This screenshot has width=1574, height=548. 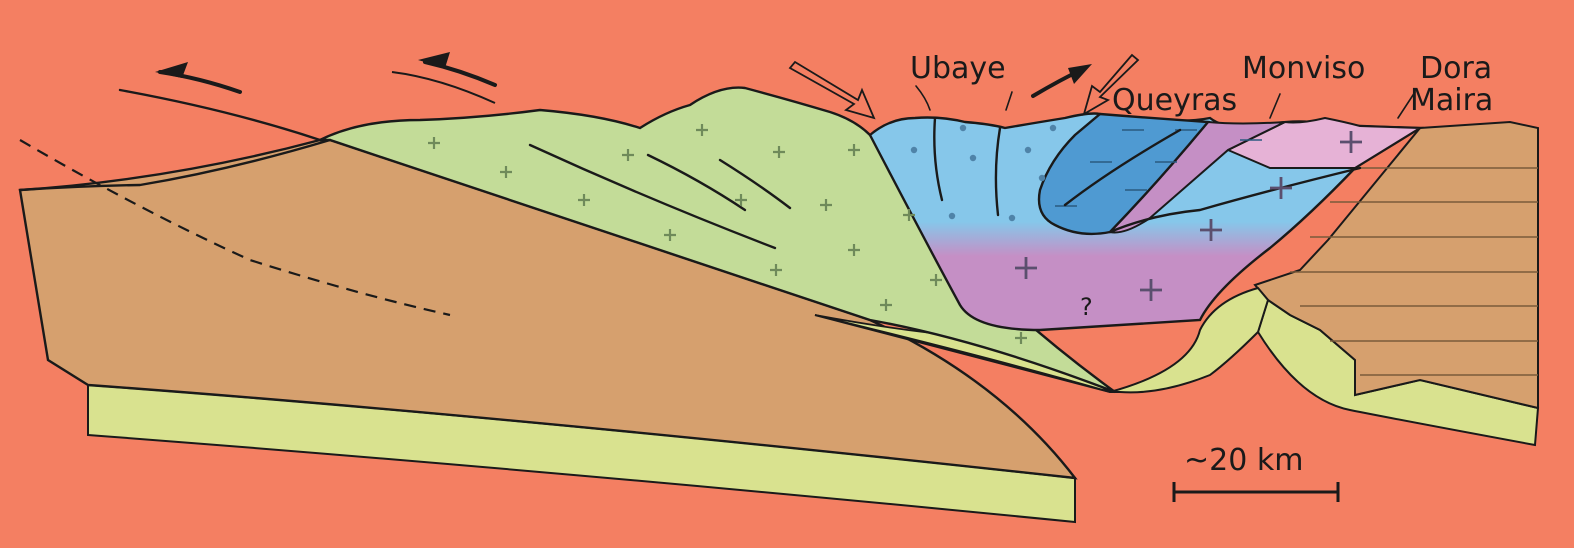 I want to click on central-yellow-lens, so click(x=962, y=353).